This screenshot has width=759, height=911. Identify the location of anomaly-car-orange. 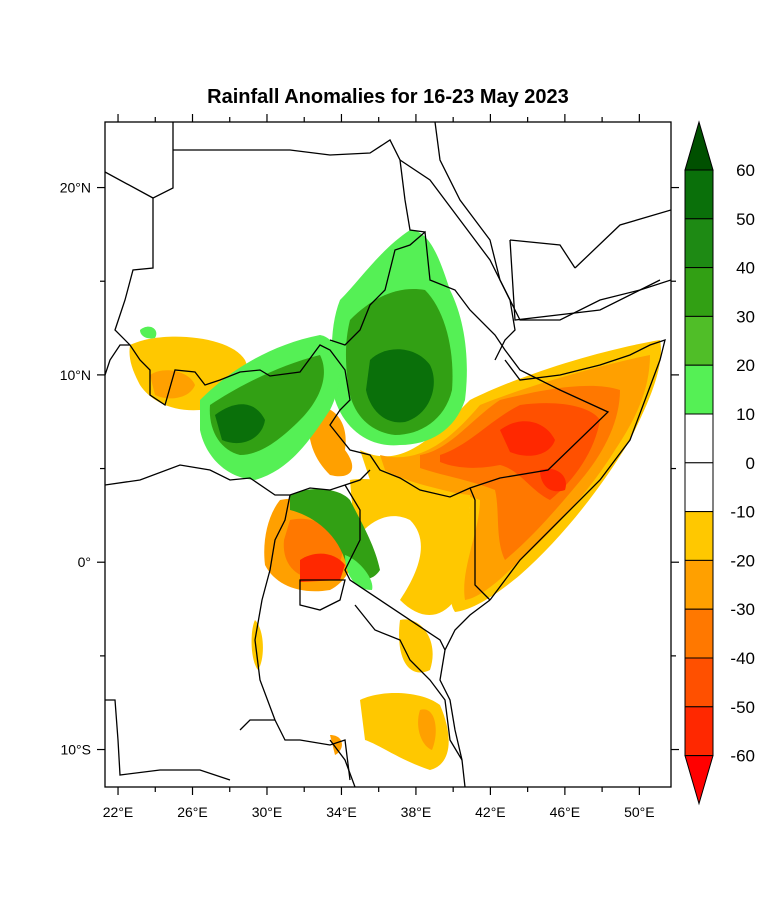
(172, 384).